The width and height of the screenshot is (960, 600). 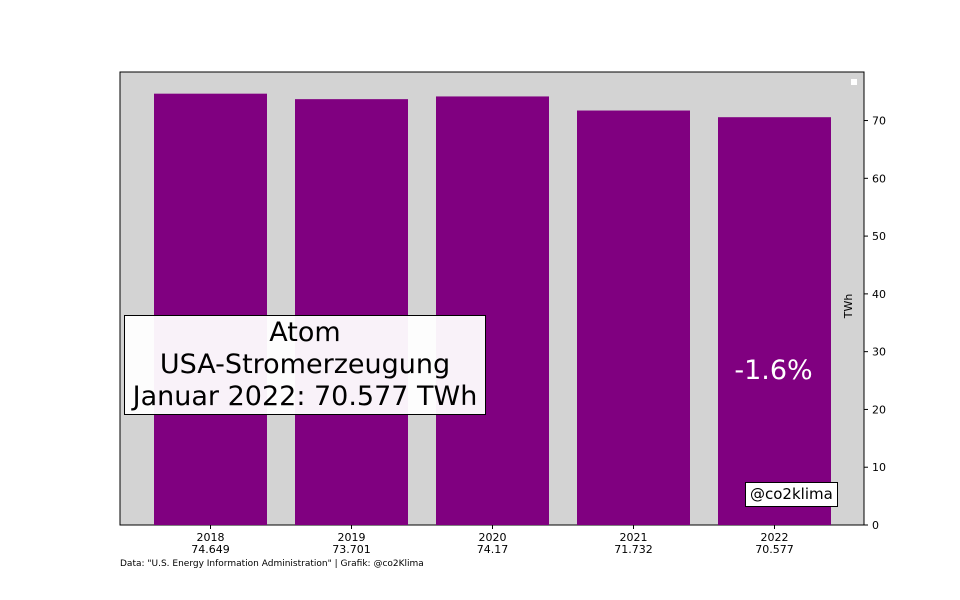 I want to click on watermark-handle: @co2klima, so click(x=791, y=494).